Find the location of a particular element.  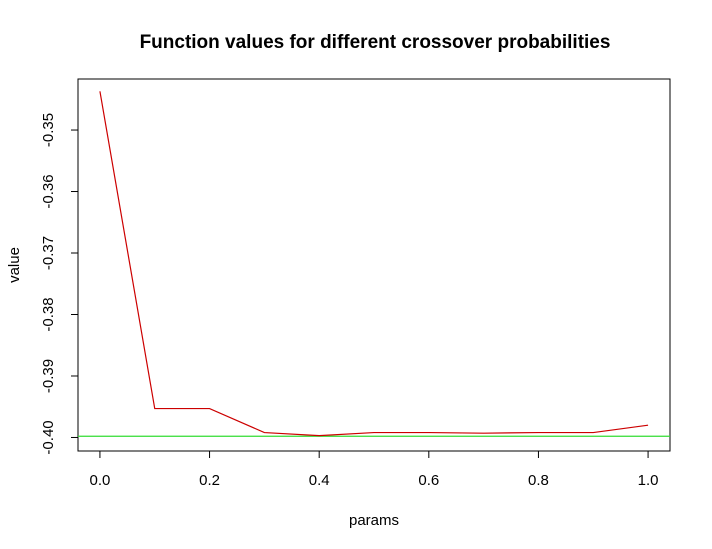

y-tick-label: -0.40 is located at coordinates (48, 437).